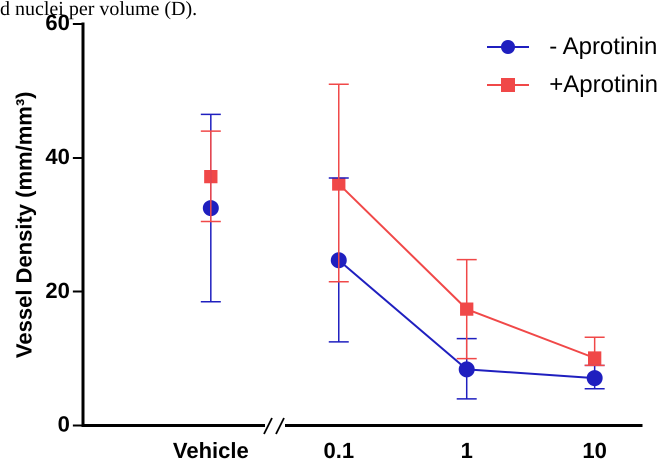 This screenshot has height=472, width=672. I want to click on x-tick-label: Vehicle, so click(210, 450).